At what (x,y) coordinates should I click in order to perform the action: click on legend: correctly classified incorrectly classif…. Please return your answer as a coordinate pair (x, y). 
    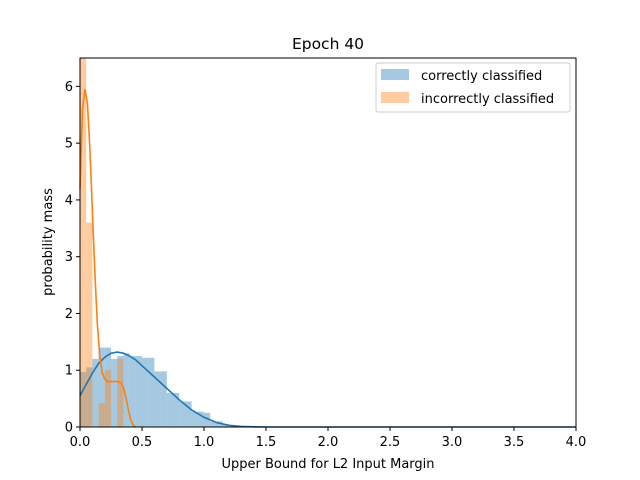
    Looking at the image, I should click on (473, 87).